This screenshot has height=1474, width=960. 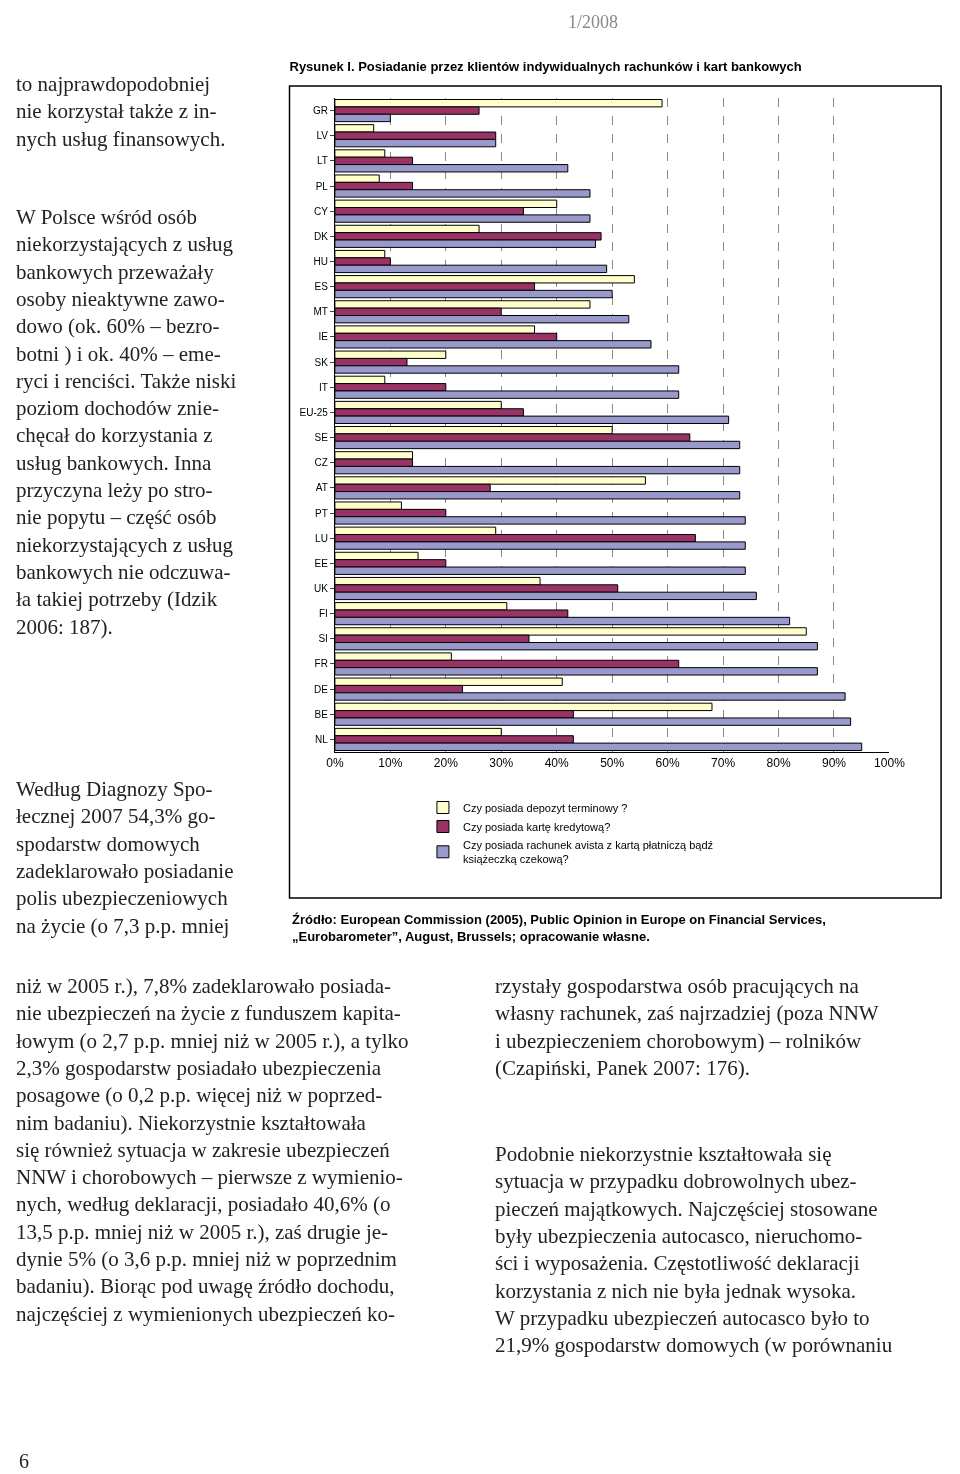 What do you see at coordinates (501, 763) in the screenshot?
I see `x-tick-label: 30%` at bounding box center [501, 763].